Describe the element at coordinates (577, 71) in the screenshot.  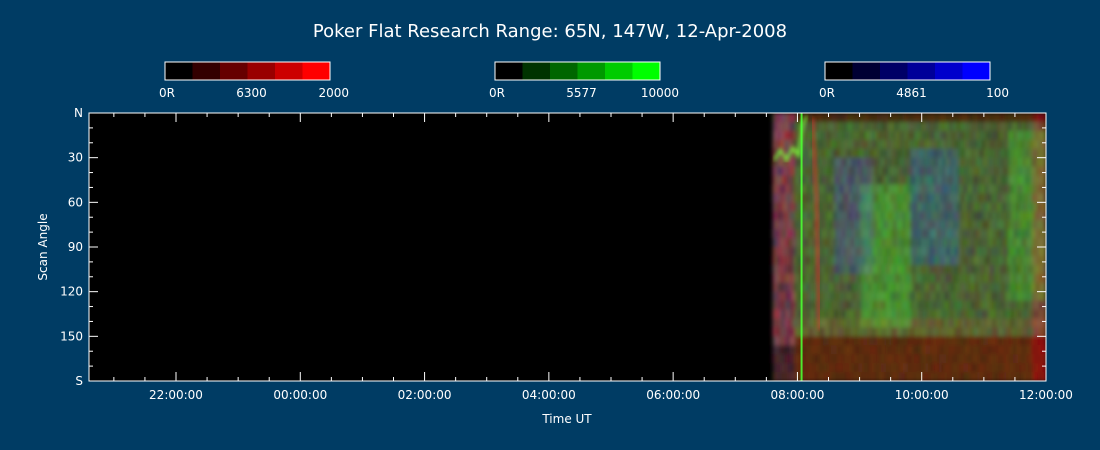
I see `colorbar-frame` at that location.